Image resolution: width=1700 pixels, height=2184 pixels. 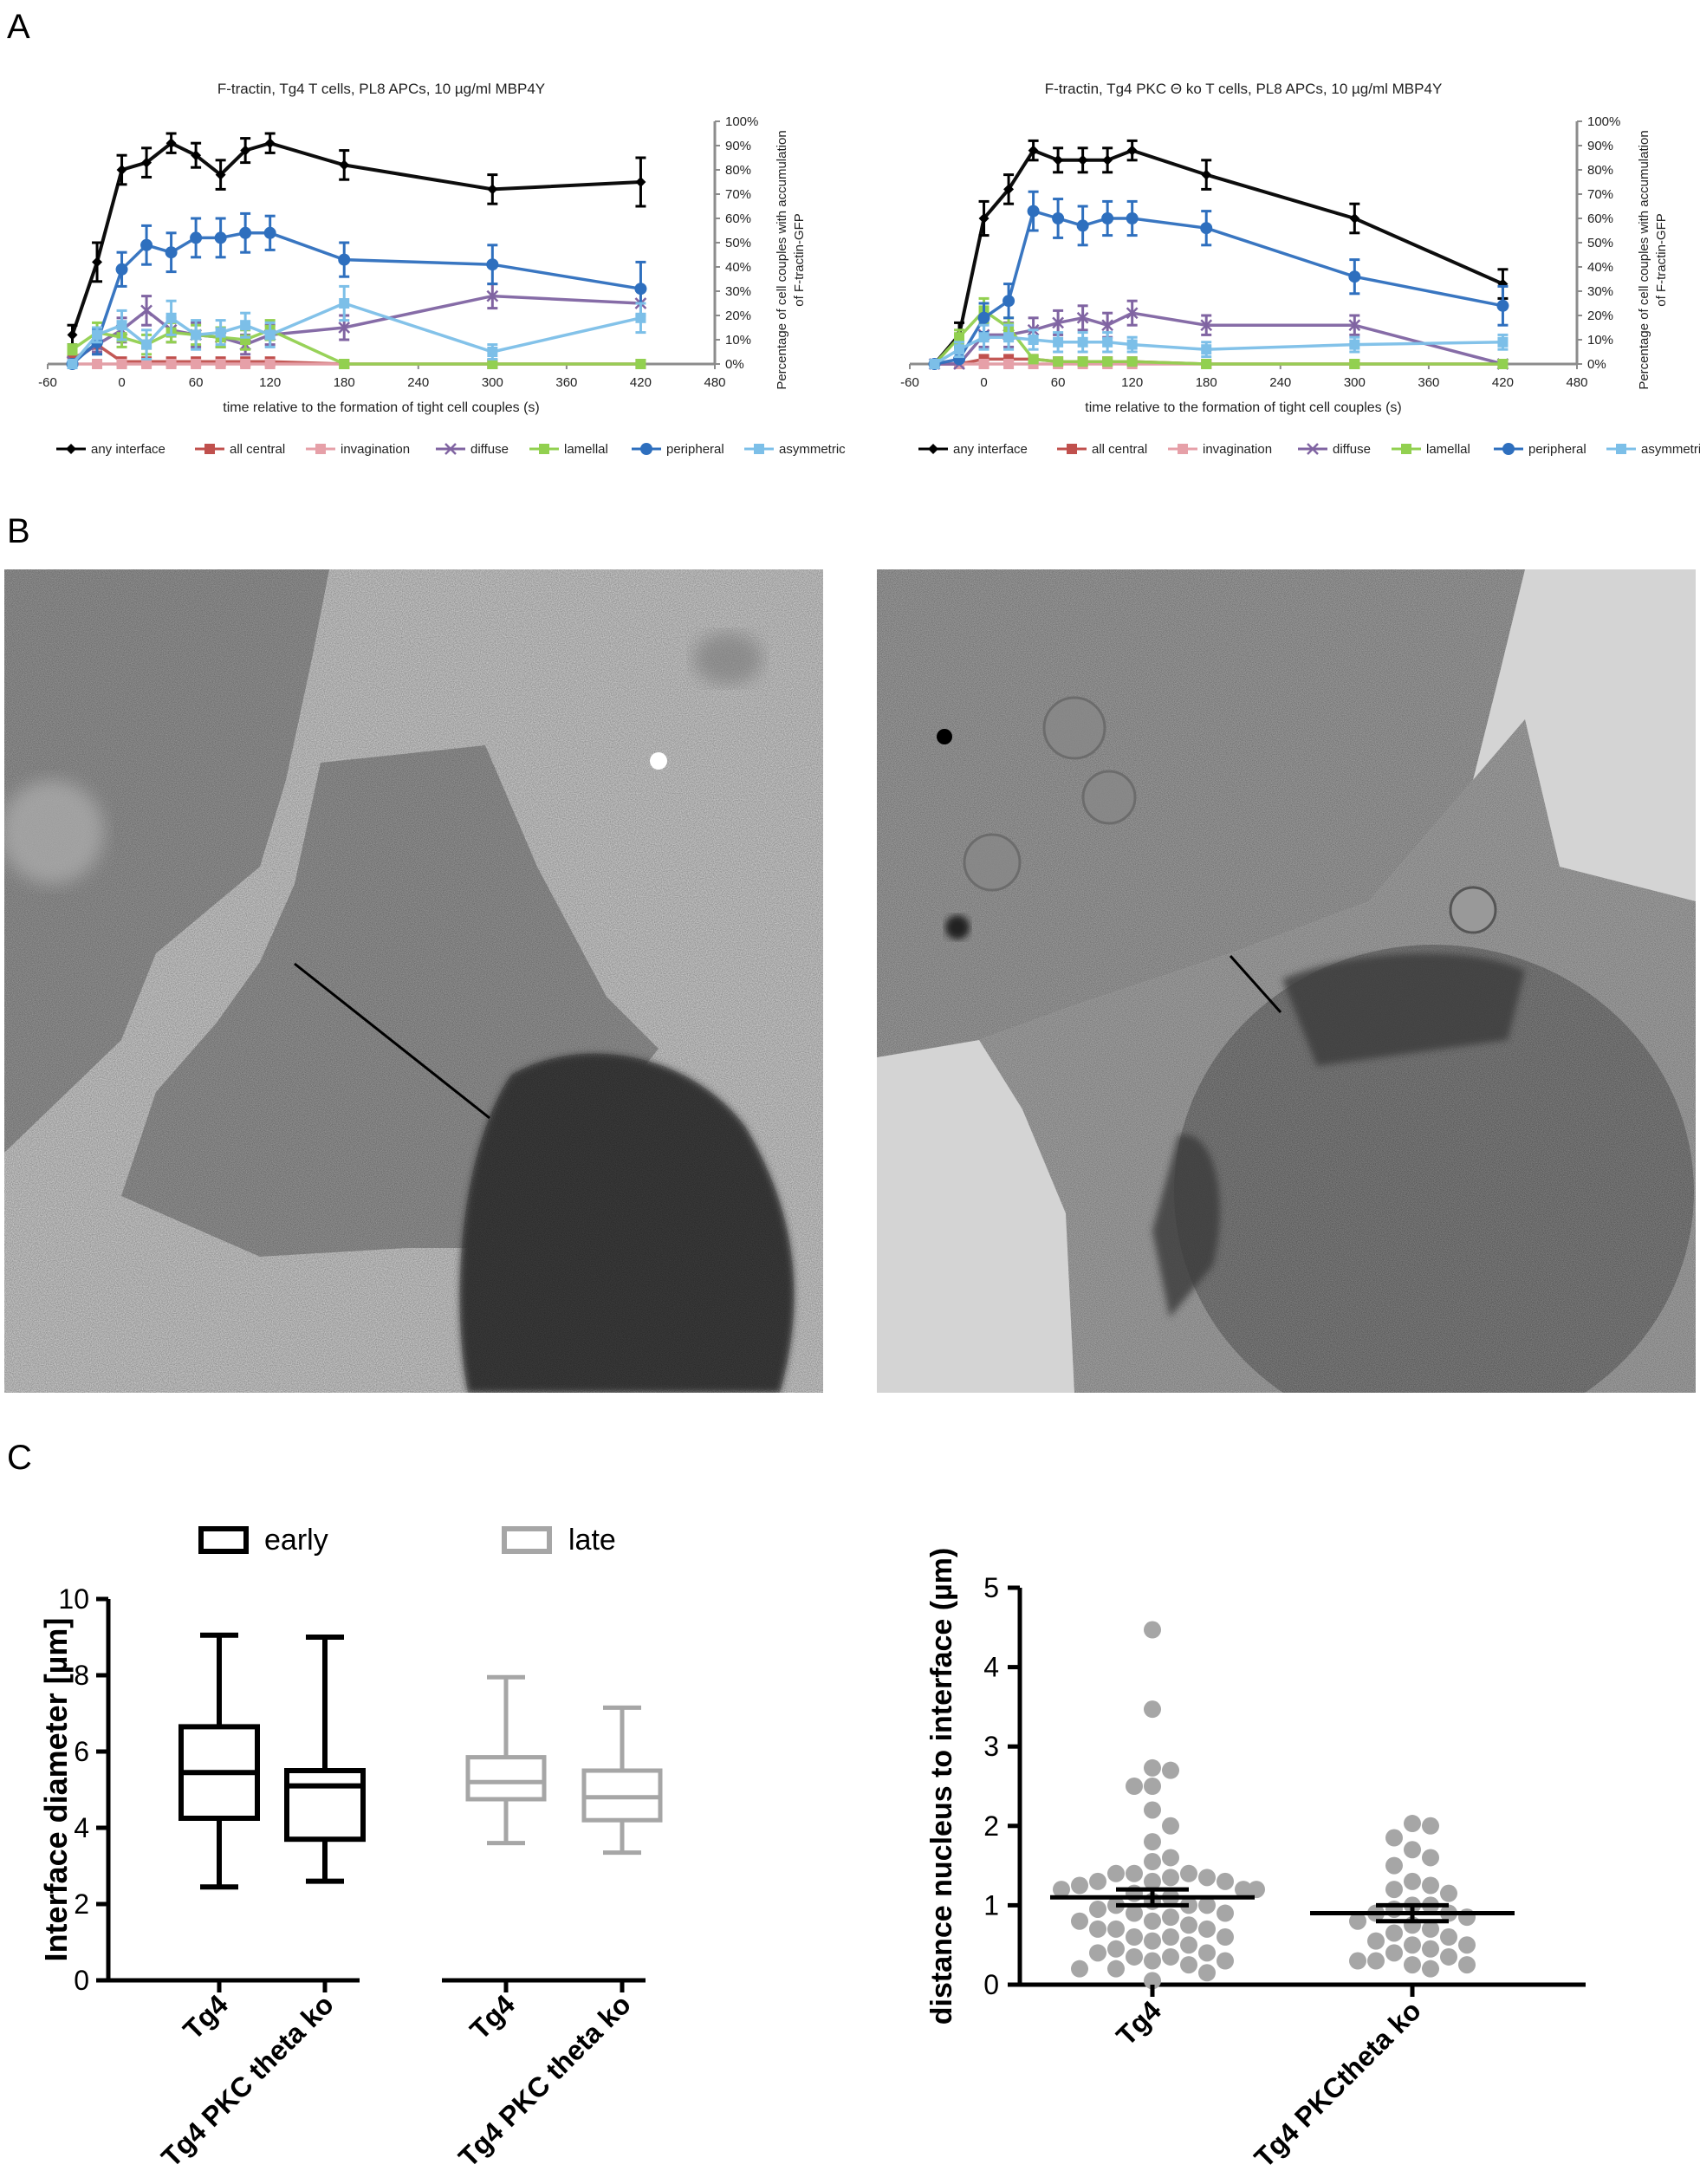 What do you see at coordinates (941, 1786) in the screenshot?
I see `y-axis-label: distance nucleus to interface (µm)` at bounding box center [941, 1786].